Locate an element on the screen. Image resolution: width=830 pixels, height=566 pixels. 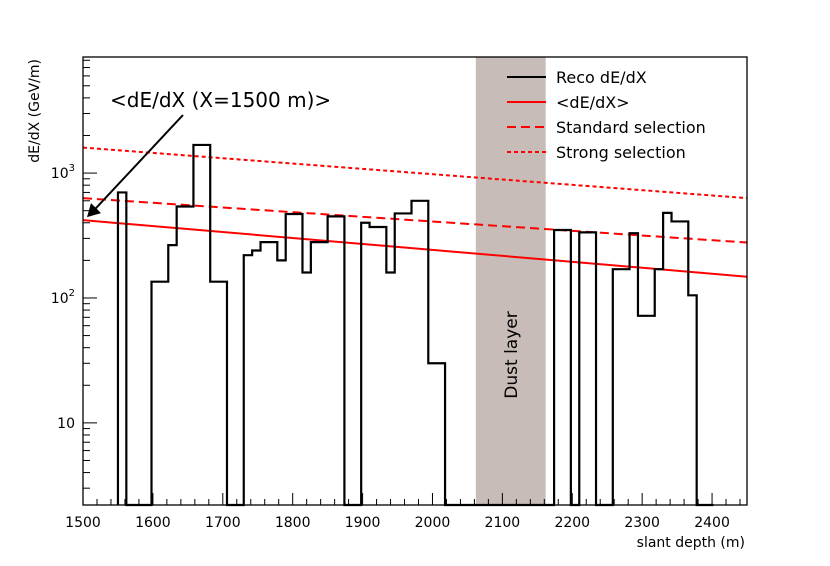
series-line-strong-selection is located at coordinates (415, 173).